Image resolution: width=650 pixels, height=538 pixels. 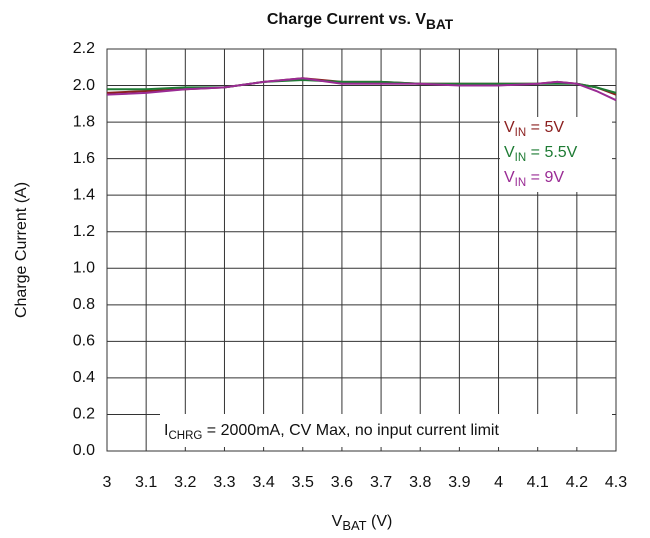 What do you see at coordinates (146, 482) in the screenshot?
I see `x-tick-label: 3.1` at bounding box center [146, 482].